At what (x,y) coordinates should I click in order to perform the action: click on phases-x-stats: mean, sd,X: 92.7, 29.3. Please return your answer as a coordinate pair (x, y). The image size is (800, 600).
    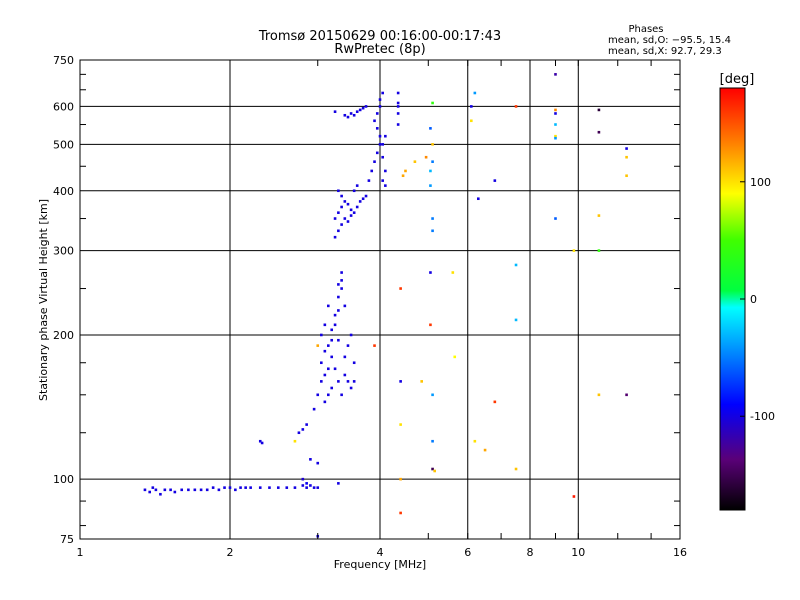
    Looking at the image, I should click on (665, 51).